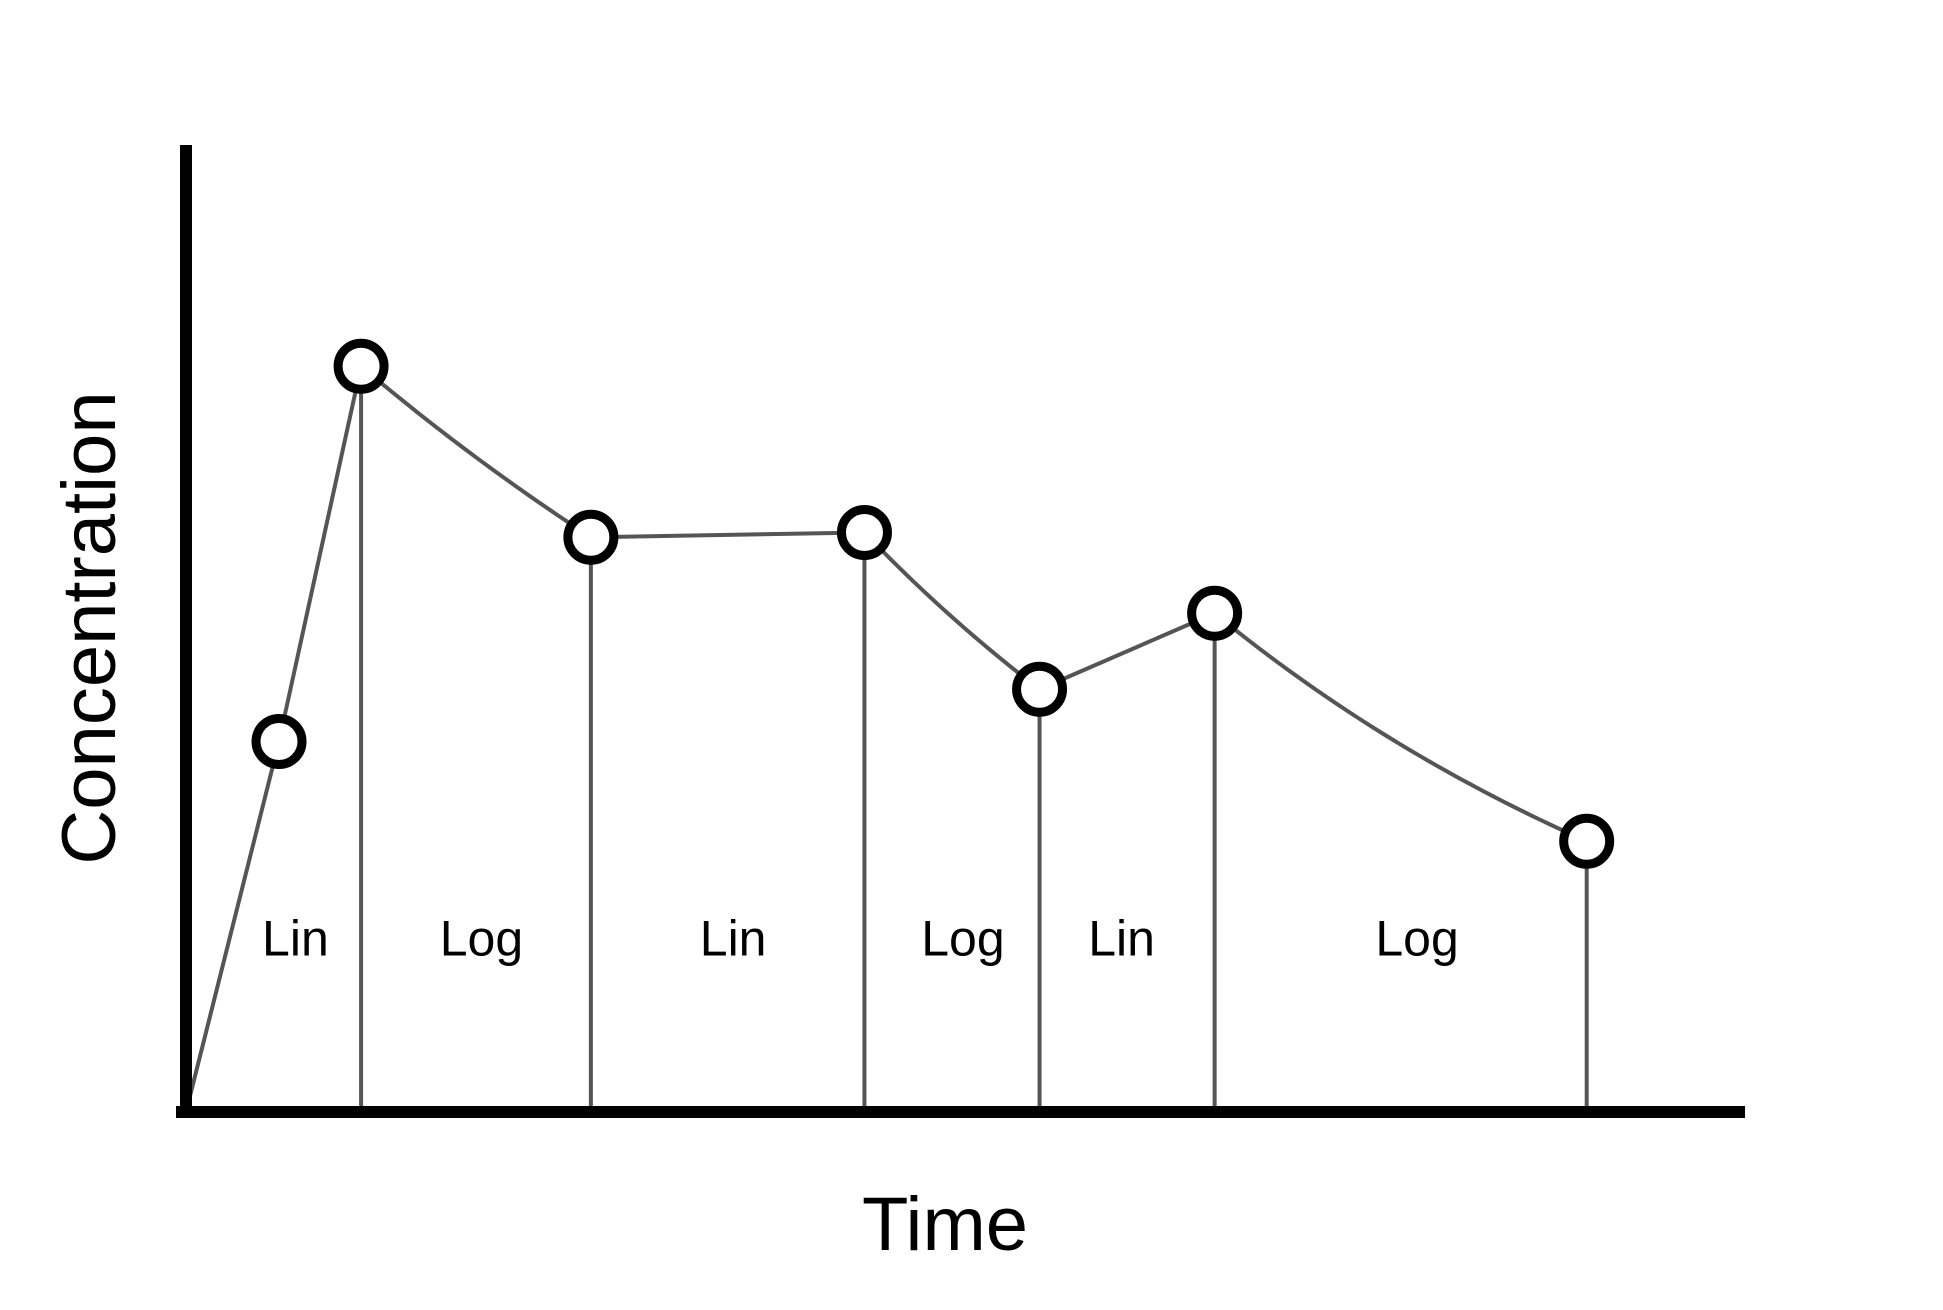 The height and width of the screenshot is (1310, 1943). What do you see at coordinates (860, 938) in the screenshot?
I see `region-labels: Lin Log Lin Log Lin Log` at bounding box center [860, 938].